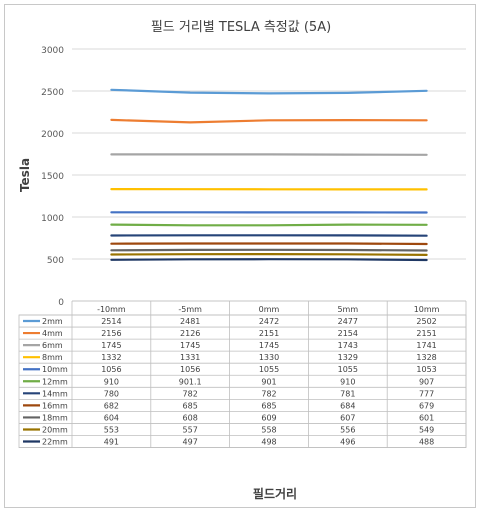 The width and height of the screenshot is (482, 514). Describe the element at coordinates (347, 405) in the screenshot. I see `data-label: 684` at that location.